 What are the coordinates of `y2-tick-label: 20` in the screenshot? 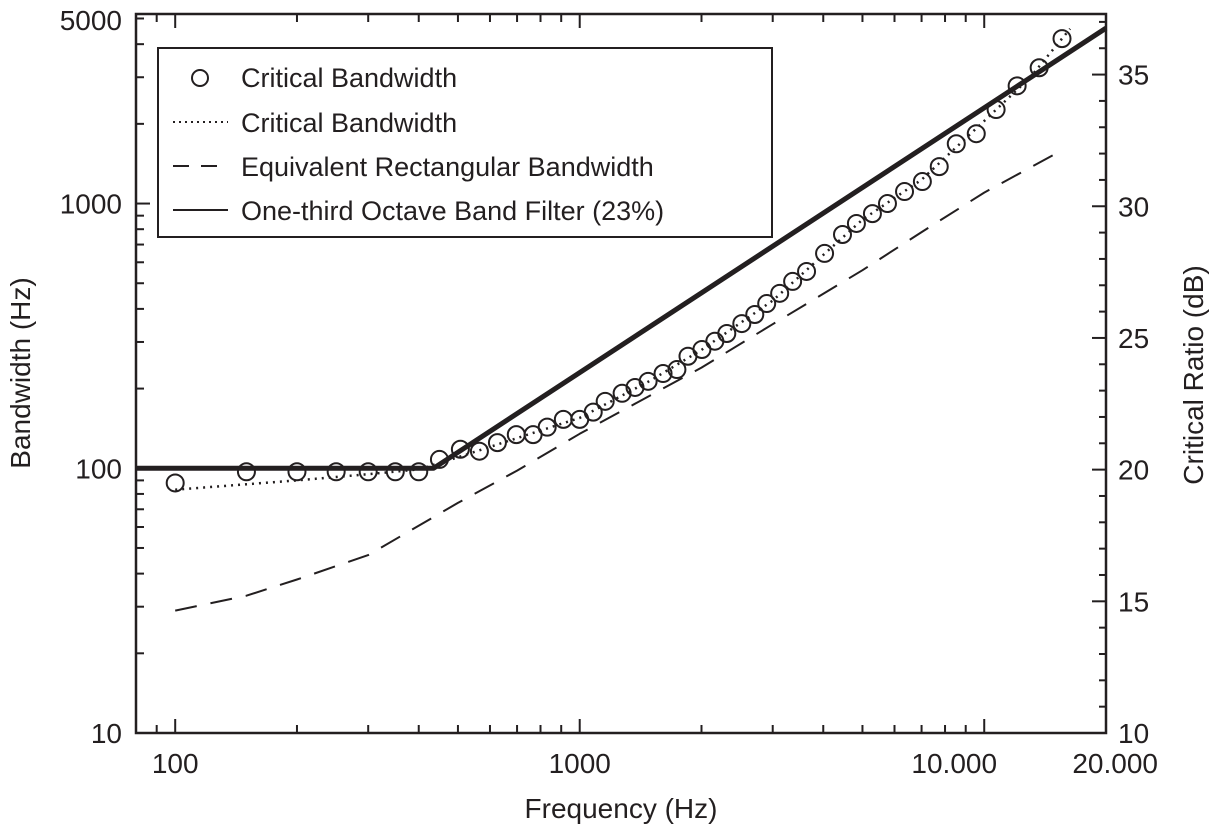 It's located at (1133, 470).